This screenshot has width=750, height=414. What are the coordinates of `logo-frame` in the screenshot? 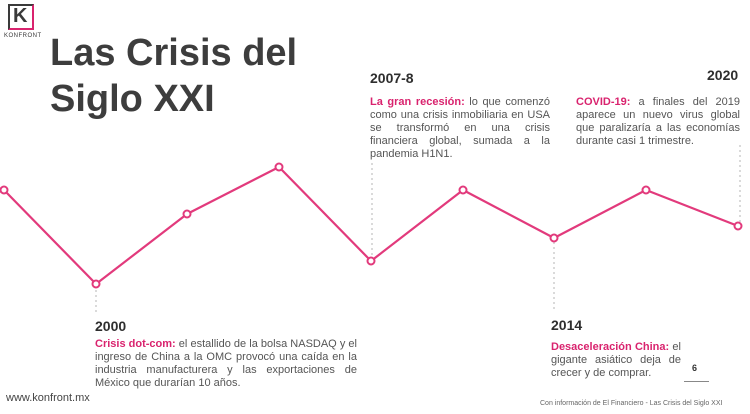 It's located at (21, 17).